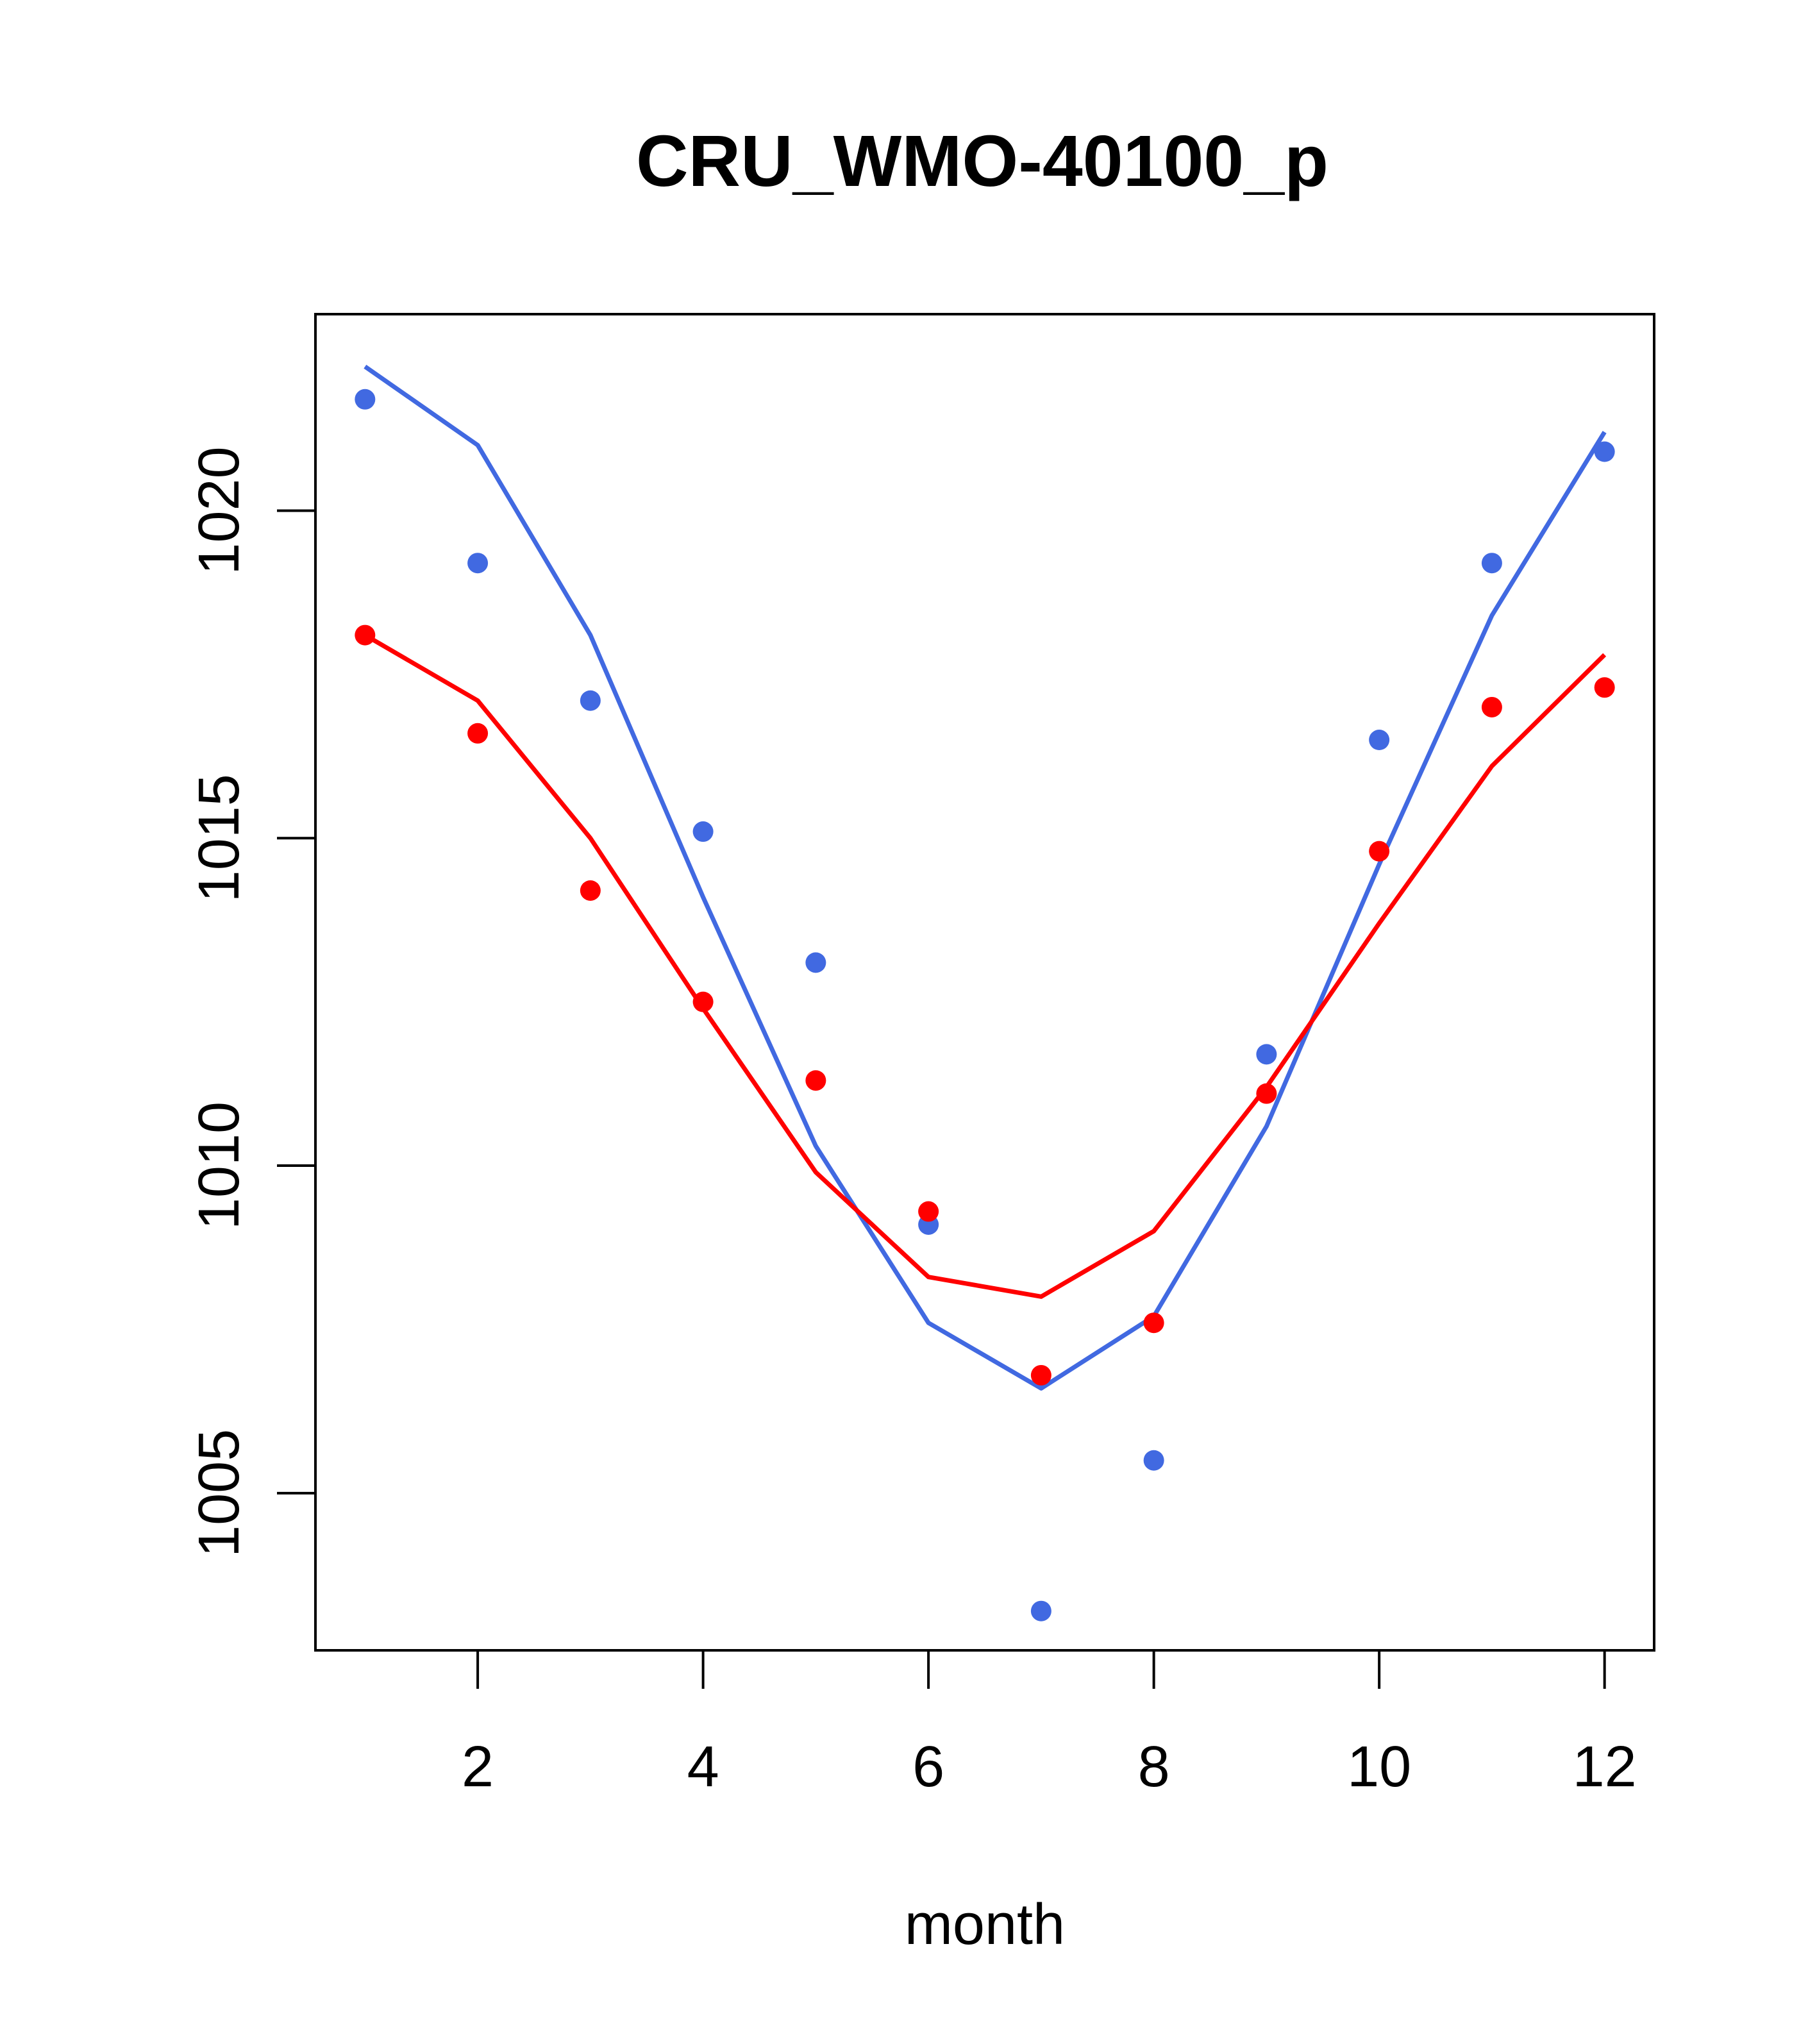 Image resolution: width=1817 pixels, height=2044 pixels. I want to click on x-tick-label: 10, so click(1379, 1767).